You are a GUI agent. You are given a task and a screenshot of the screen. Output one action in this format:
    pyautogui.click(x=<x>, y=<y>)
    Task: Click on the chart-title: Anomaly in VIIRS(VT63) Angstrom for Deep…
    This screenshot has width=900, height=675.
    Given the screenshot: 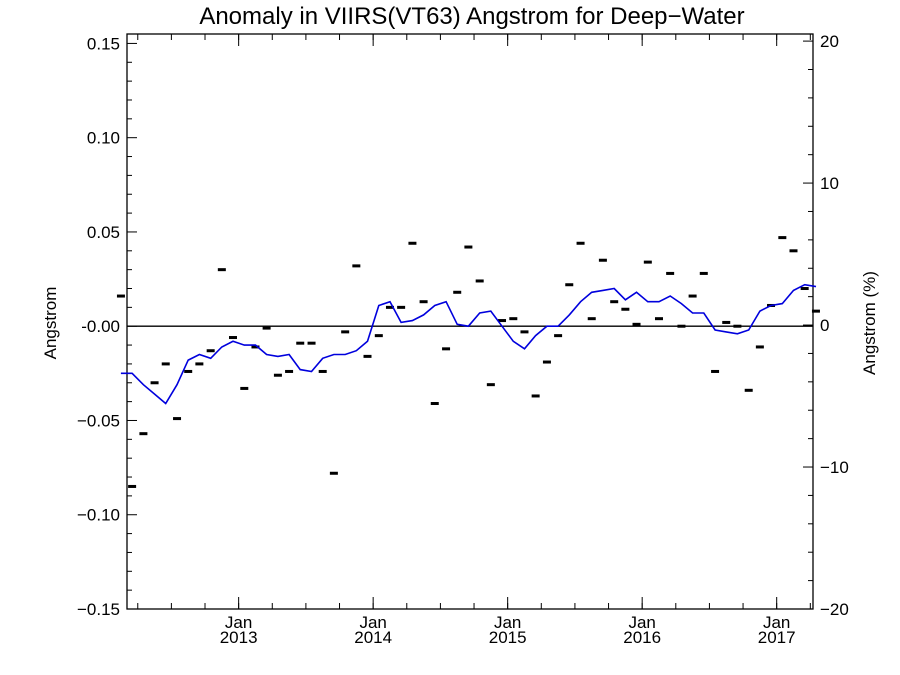 What is the action you would take?
    pyautogui.click(x=471, y=16)
    